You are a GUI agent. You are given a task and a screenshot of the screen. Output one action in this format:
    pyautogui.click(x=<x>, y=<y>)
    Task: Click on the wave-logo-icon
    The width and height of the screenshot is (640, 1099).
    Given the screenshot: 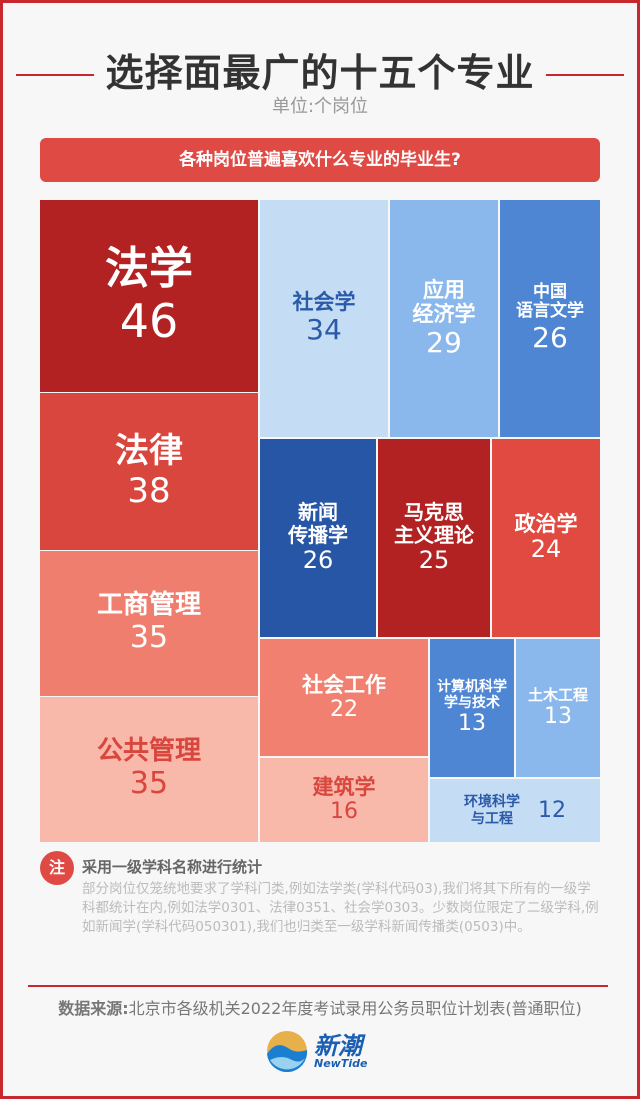 What is the action you would take?
    pyautogui.click(x=287, y=1051)
    